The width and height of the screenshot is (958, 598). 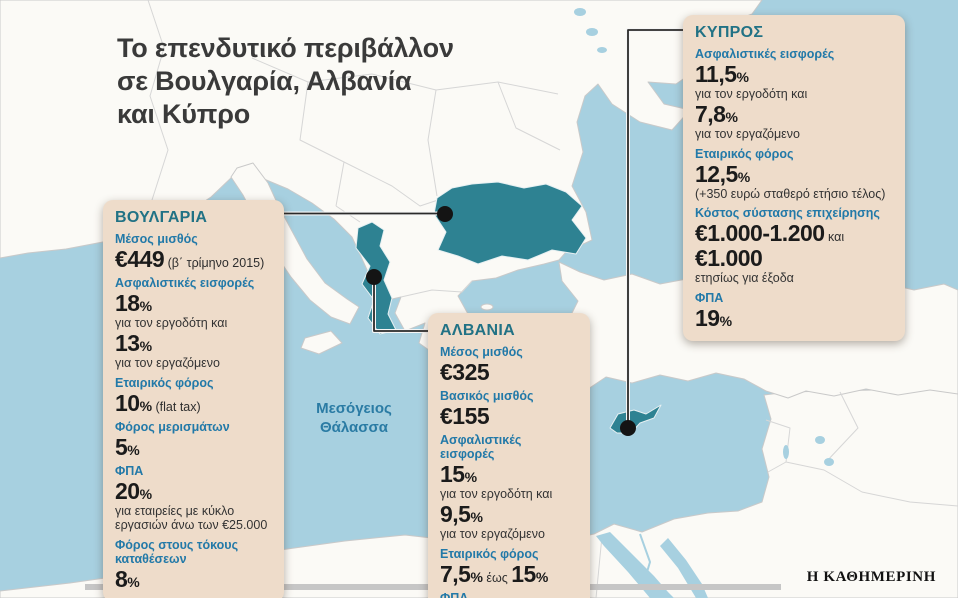 I want to click on value-number: 10, so click(x=127, y=402).